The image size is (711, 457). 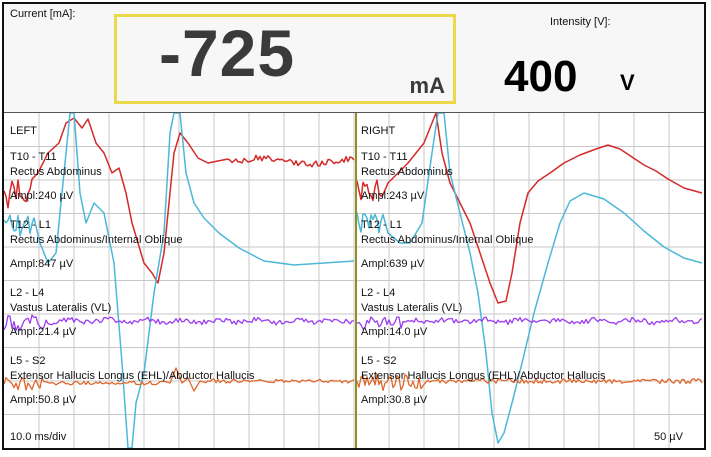 What do you see at coordinates (392, 196) in the screenshot?
I see `right-ch1-ampl: Ampl:243 µV` at bounding box center [392, 196].